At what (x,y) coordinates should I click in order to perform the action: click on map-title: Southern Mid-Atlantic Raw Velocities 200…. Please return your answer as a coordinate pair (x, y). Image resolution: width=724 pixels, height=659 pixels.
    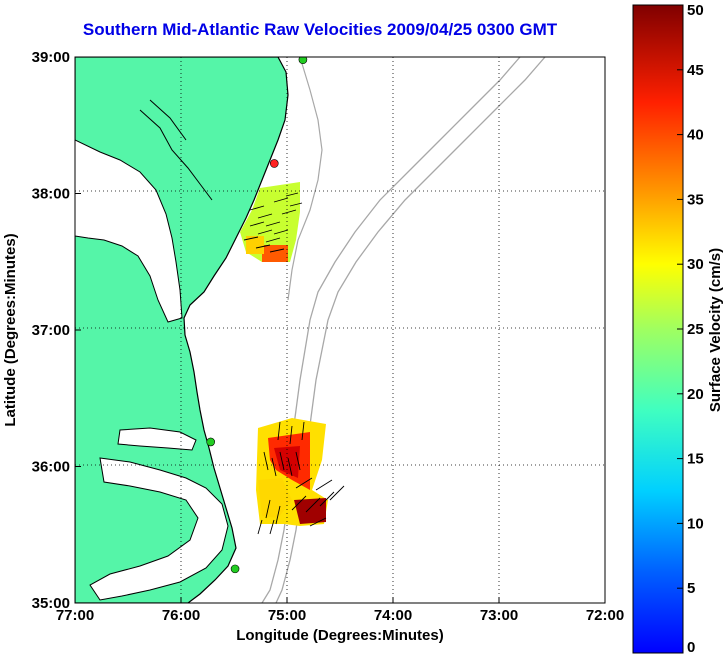
    Looking at the image, I should click on (320, 29).